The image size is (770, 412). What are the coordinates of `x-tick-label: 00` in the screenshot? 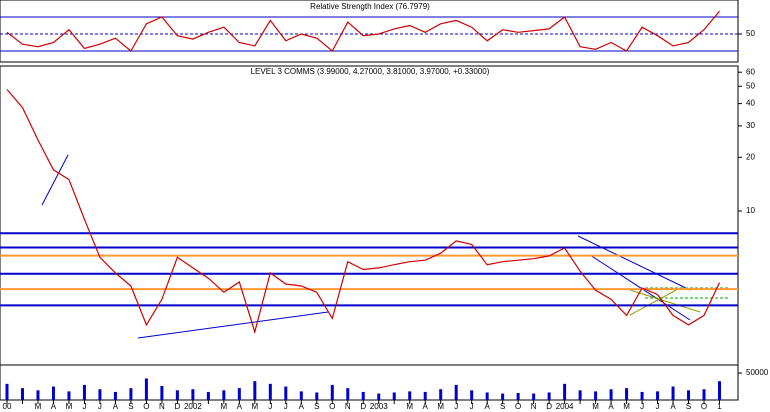 It's located at (7, 406).